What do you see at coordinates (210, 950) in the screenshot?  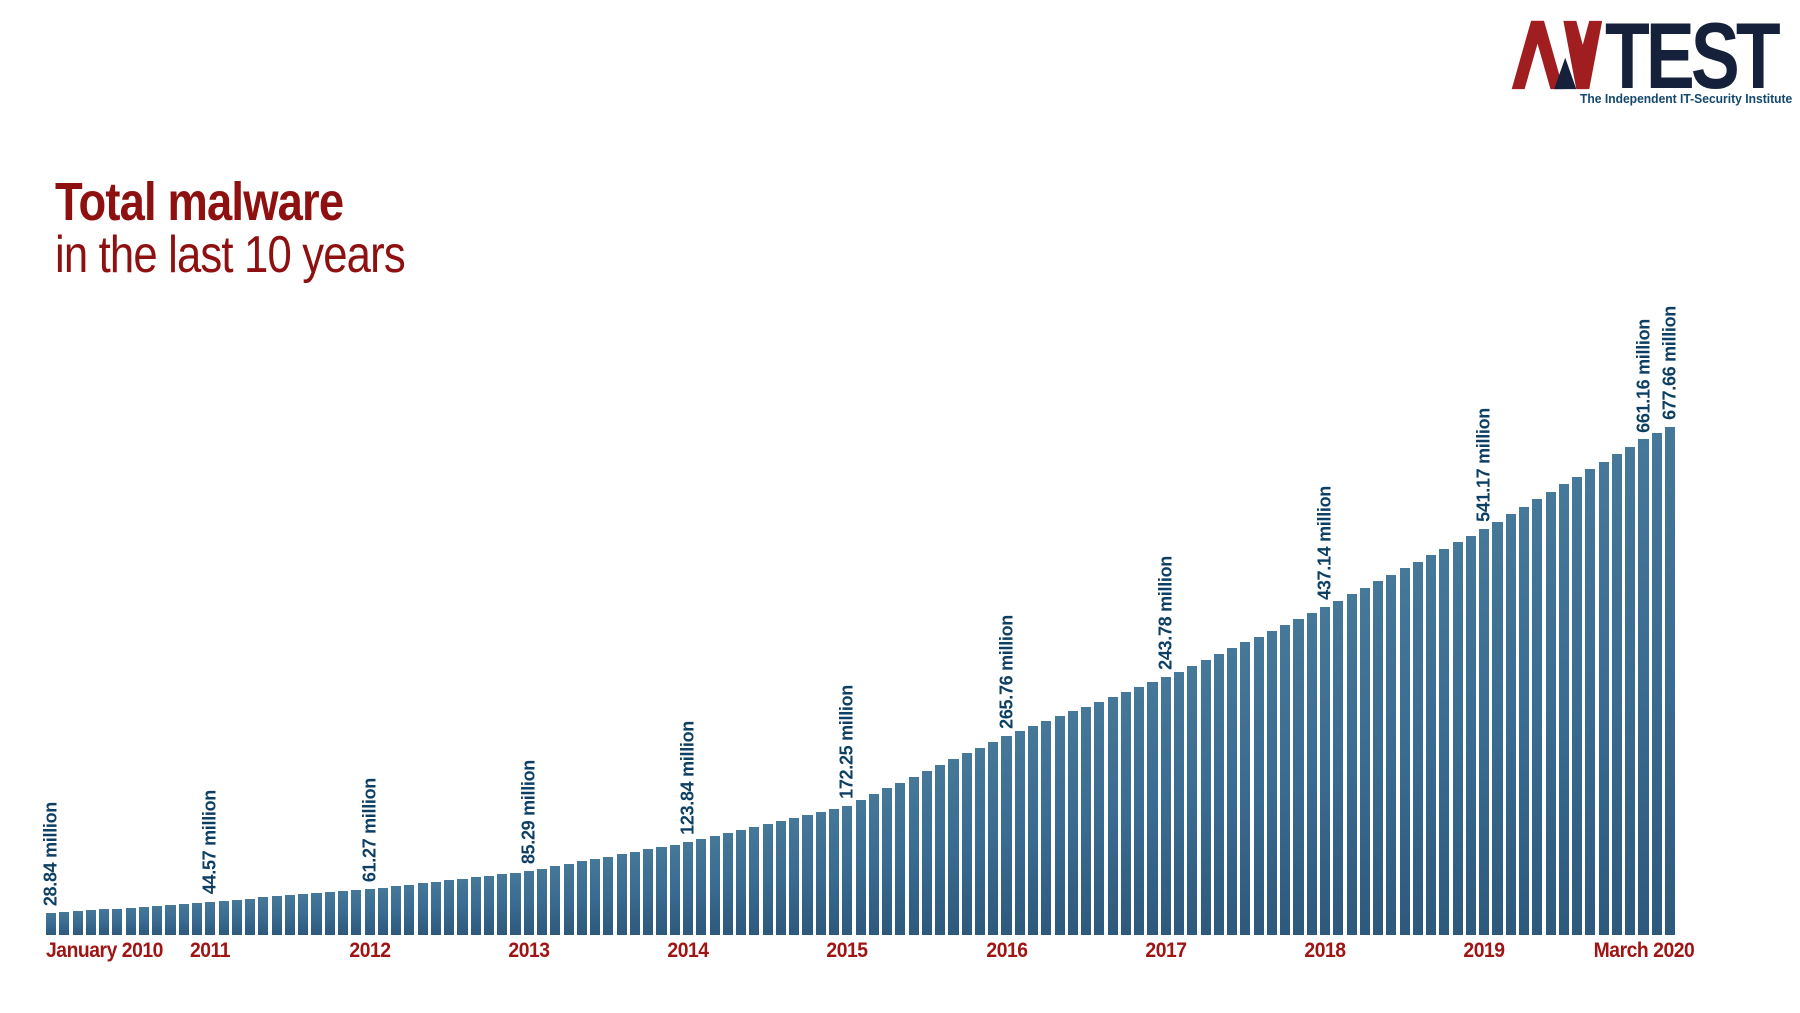 I see `x-axis-tick: 2011` at bounding box center [210, 950].